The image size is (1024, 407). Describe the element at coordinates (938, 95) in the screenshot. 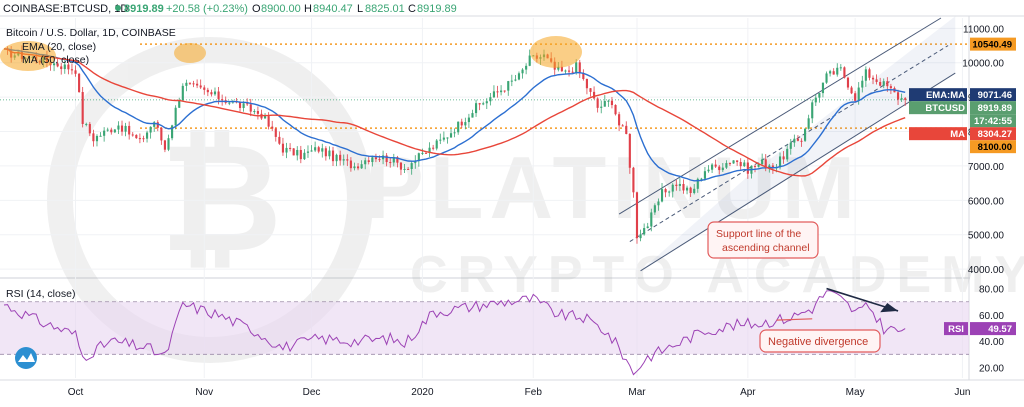

I see `price-tag-name-bg` at that location.